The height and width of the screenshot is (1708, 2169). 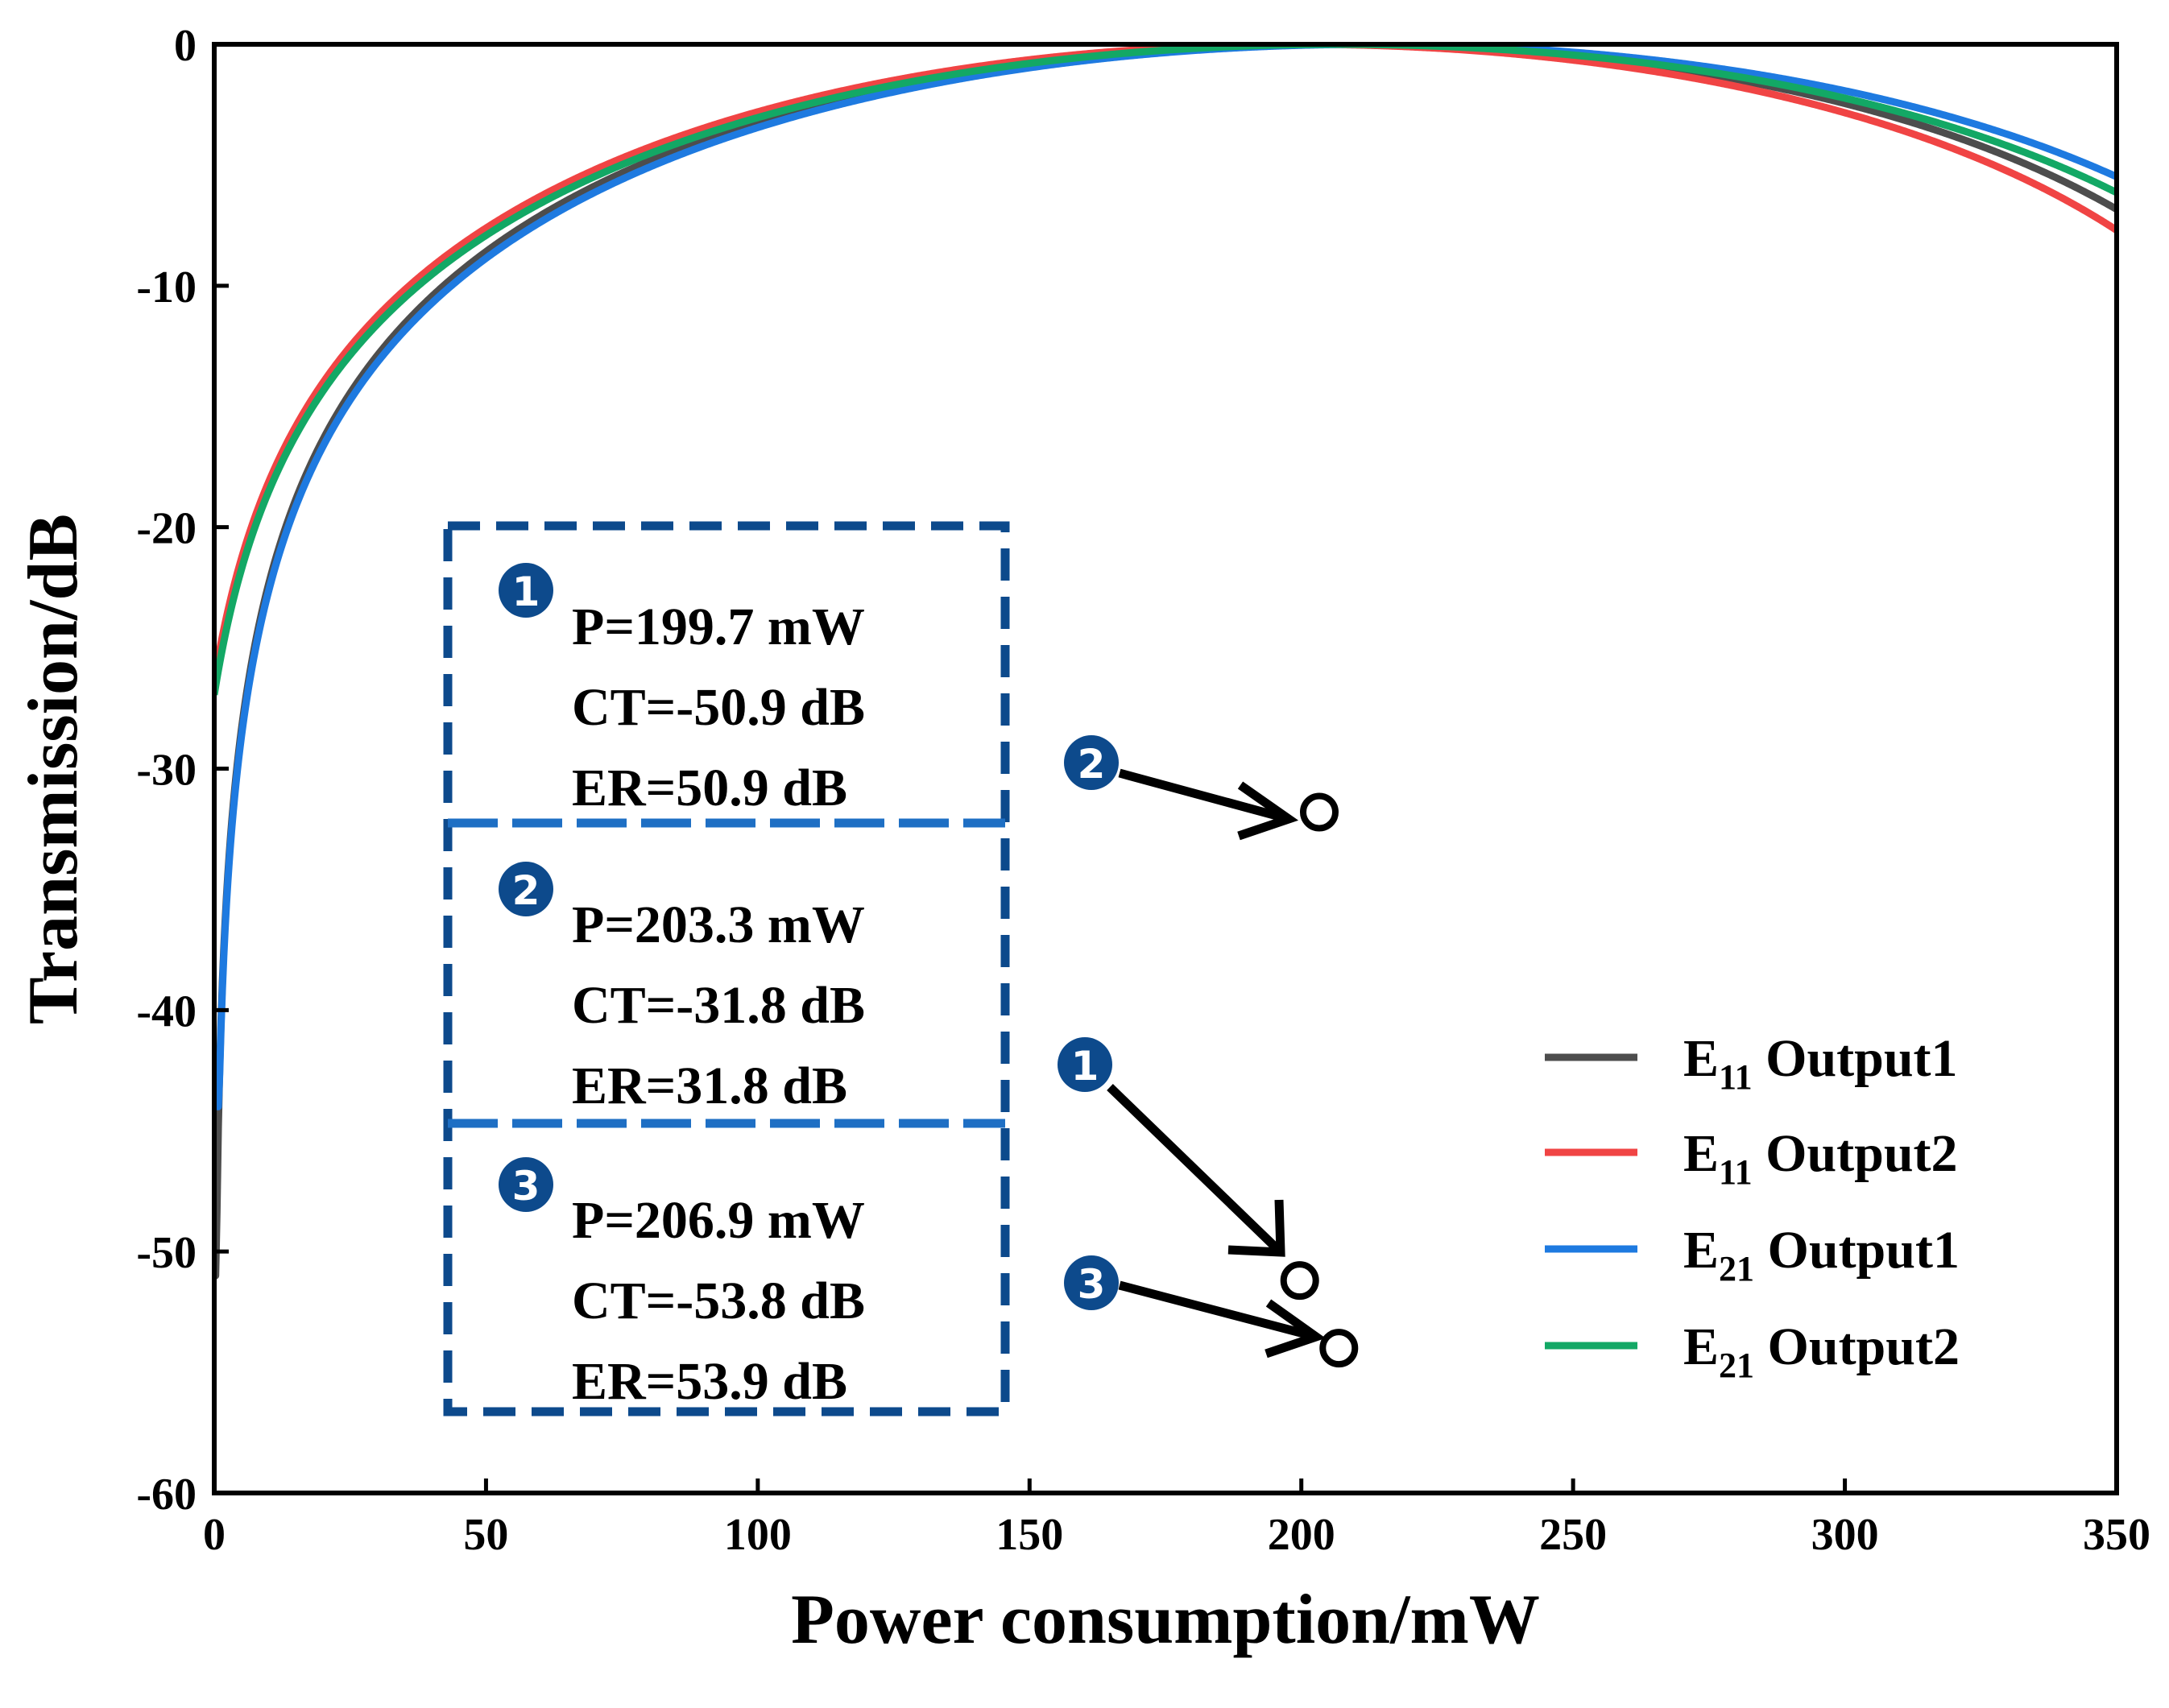 I want to click on x-axis-title: Power consumption/mW, so click(x=1165, y=1620).